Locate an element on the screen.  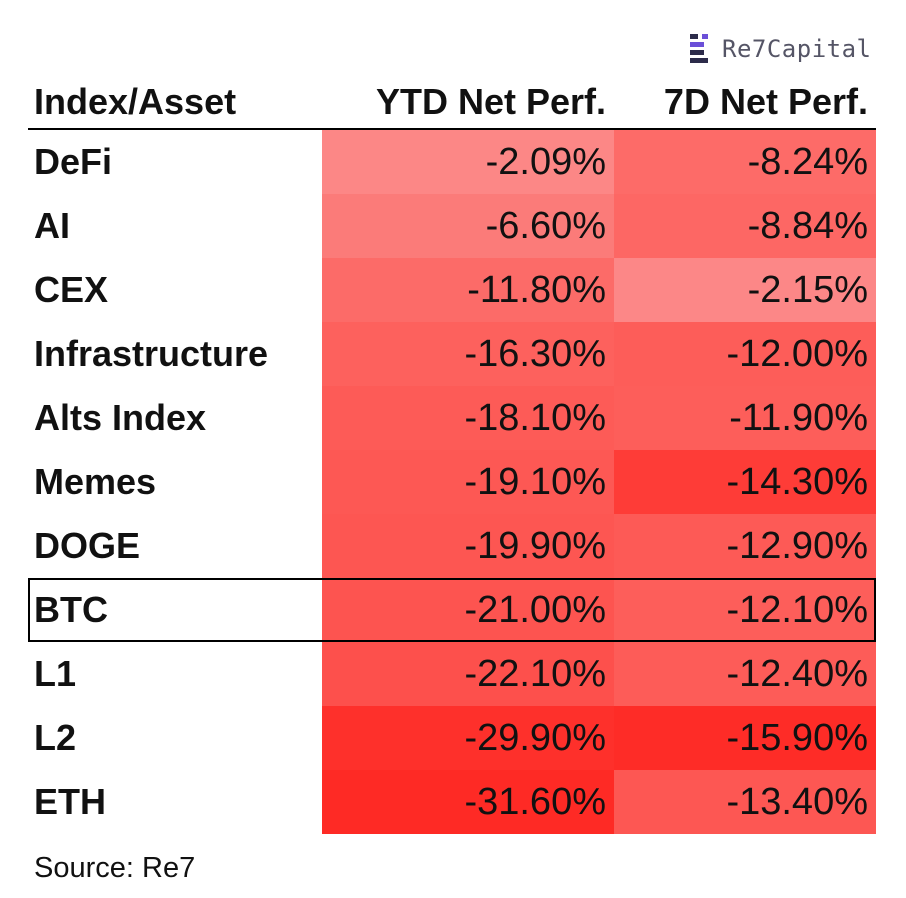
ytd-value-cell: -21.00% is located at coordinates (468, 610).